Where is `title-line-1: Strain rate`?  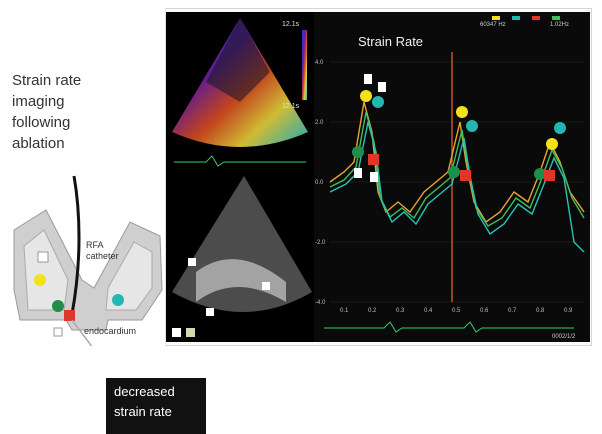
title-line-1: Strain rate is located at coordinates (47, 80).